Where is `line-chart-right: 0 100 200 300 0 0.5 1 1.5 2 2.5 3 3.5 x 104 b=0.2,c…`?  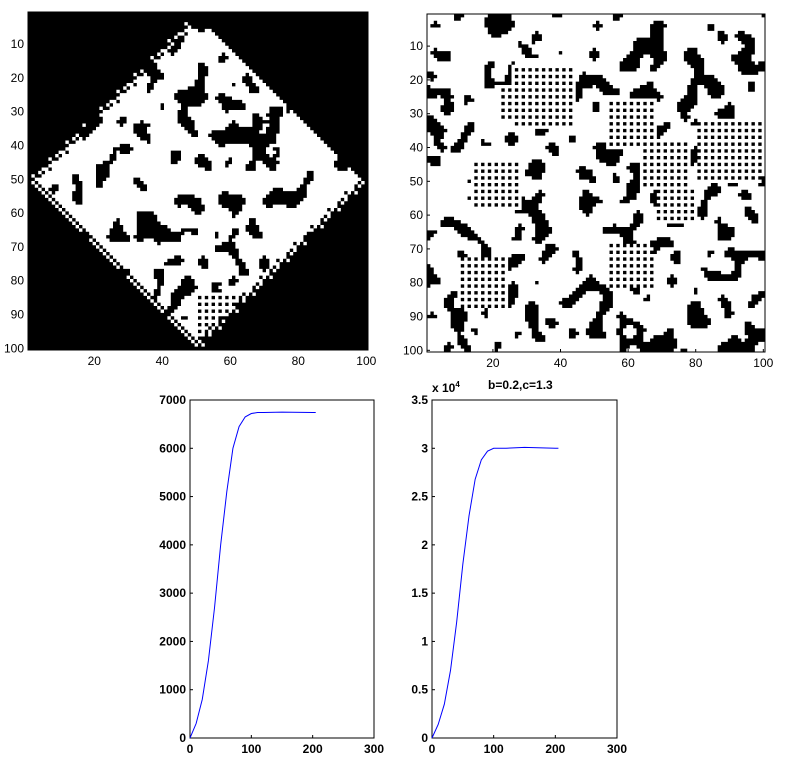
line-chart-right: 0 100 200 300 0 0.5 1 1.5 2 2.5 3 3.5 x 104 b=0.2,c… is located at coordinates (519, 567).